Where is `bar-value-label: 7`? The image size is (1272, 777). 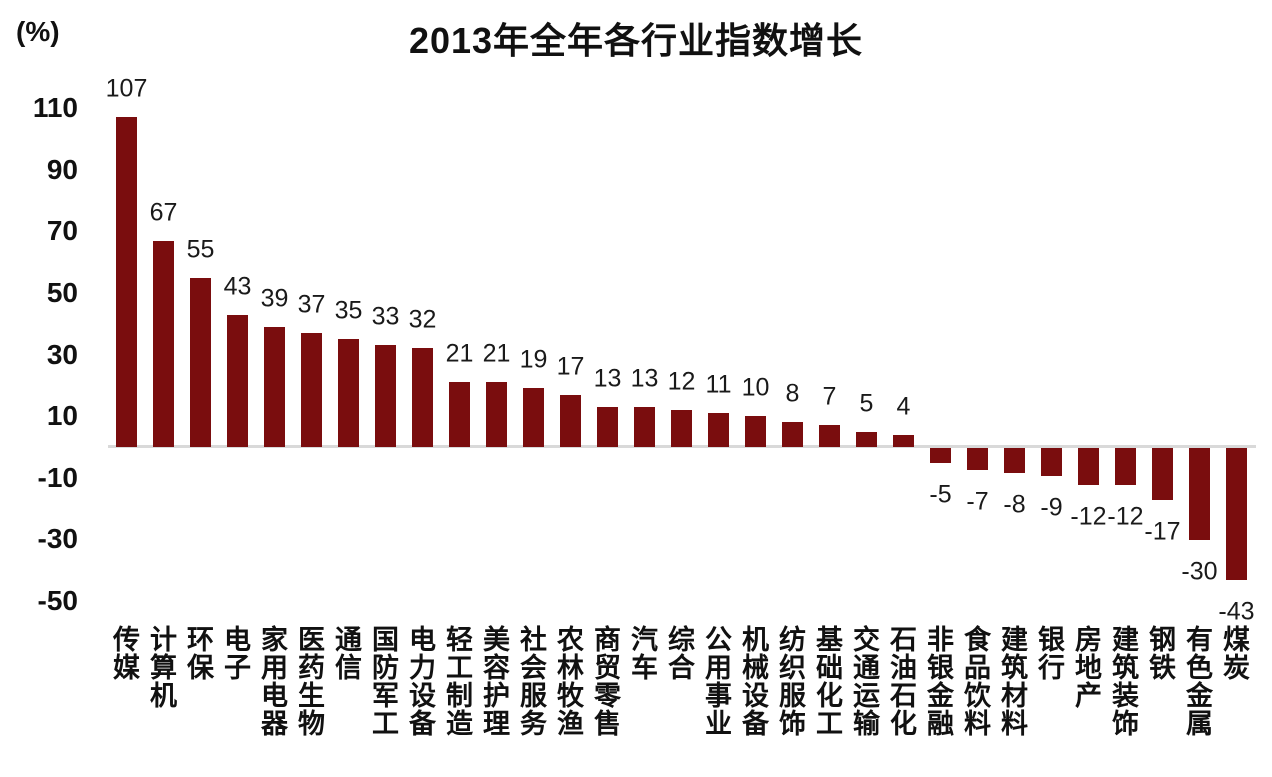
bar-value-label: 7 is located at coordinates (829, 396).